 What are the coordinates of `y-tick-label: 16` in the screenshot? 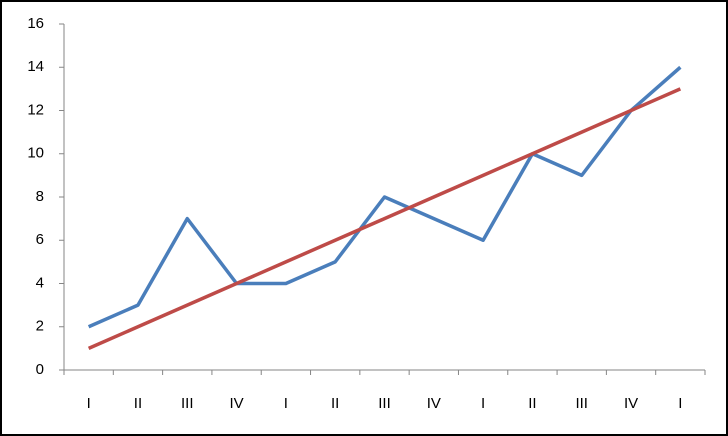 It's located at (35, 23).